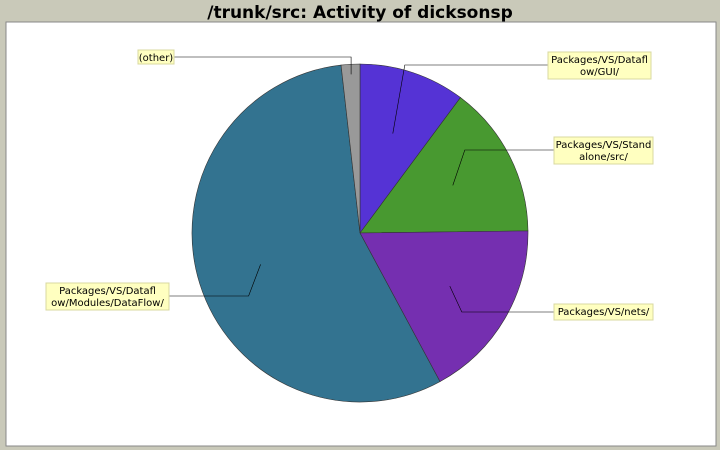 The height and width of the screenshot is (450, 720). I want to click on slice-label: (other), so click(156, 58).